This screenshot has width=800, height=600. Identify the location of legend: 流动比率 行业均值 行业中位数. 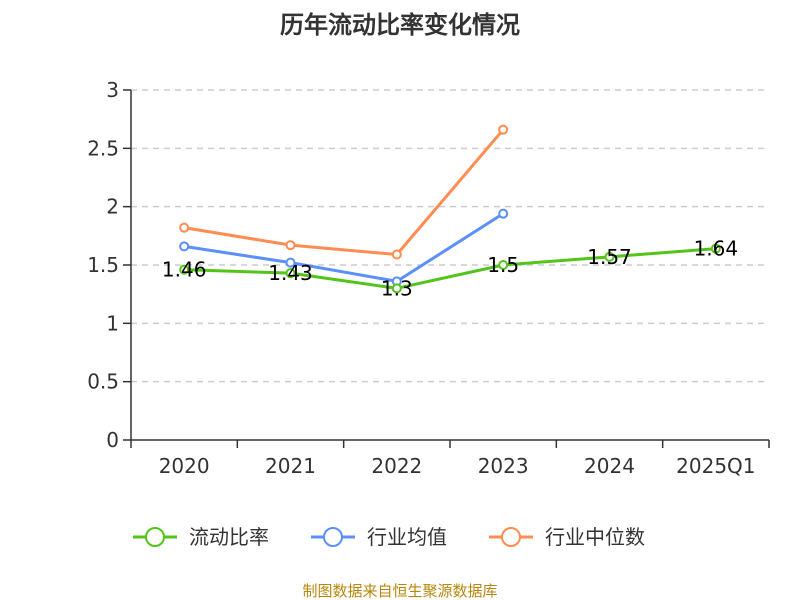
(389, 537).